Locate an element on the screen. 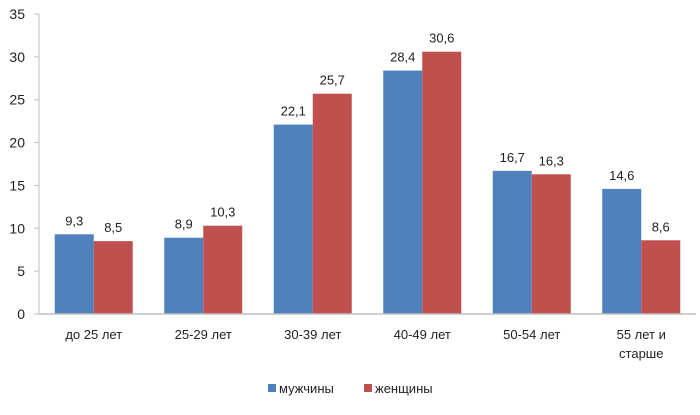 This screenshot has width=700, height=415. x-tick-label: до 25 лет is located at coordinates (93, 334).